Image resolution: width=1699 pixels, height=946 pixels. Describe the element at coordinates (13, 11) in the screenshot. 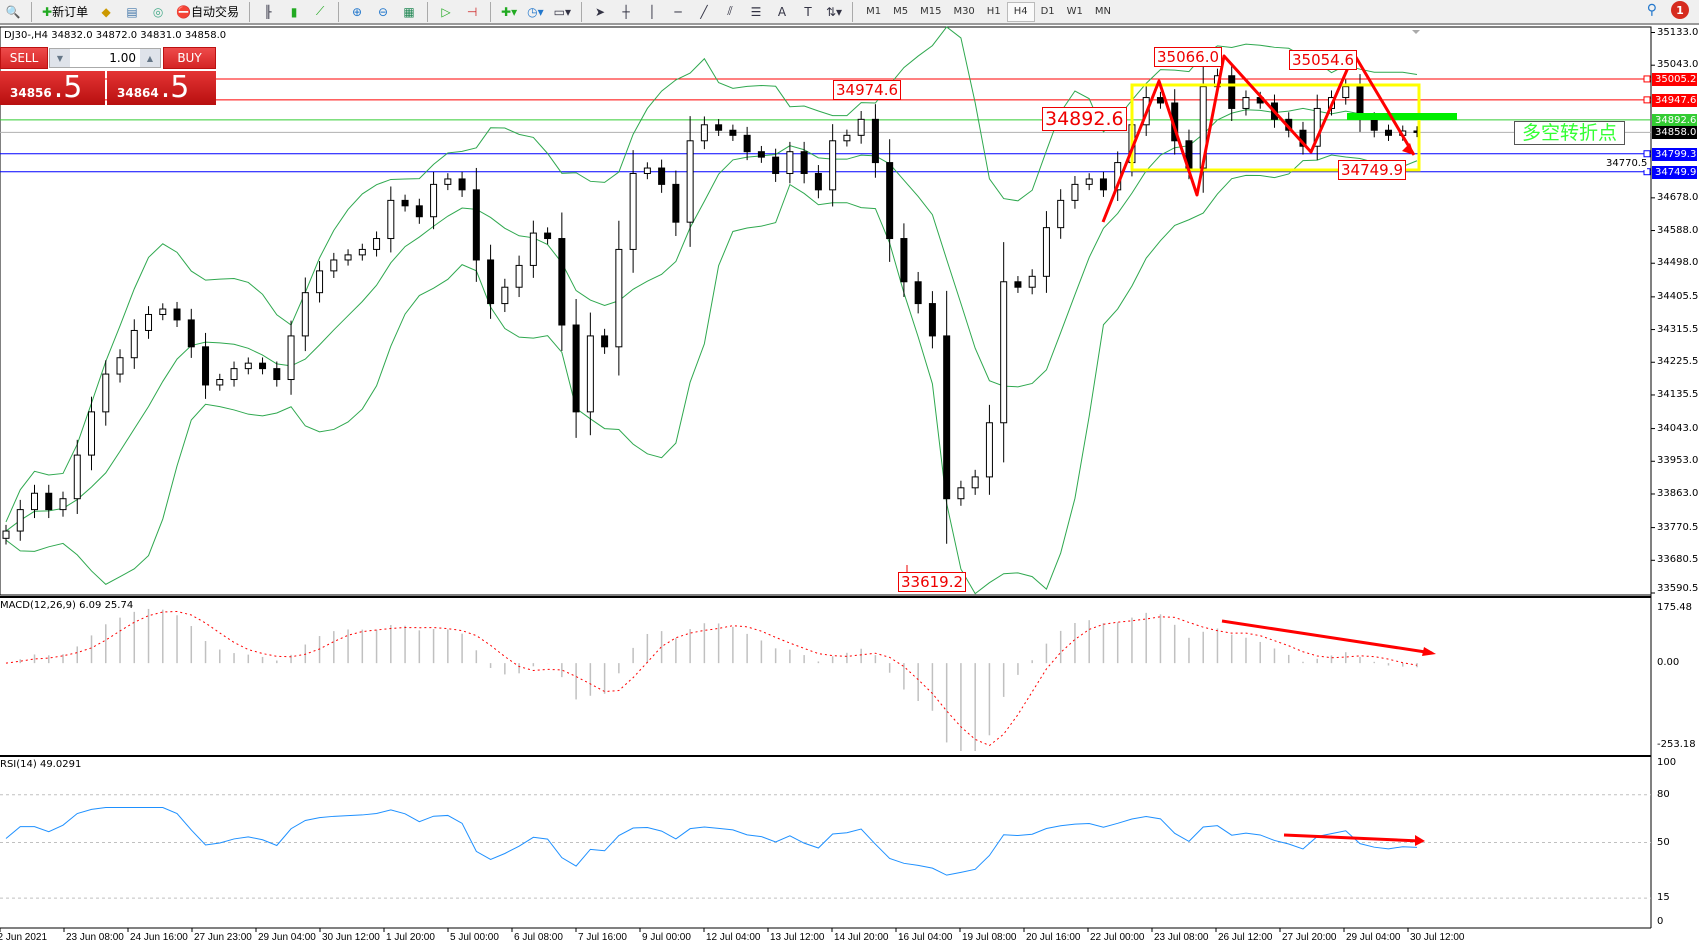

I see `zoom-tool-icon: 🔍` at that location.